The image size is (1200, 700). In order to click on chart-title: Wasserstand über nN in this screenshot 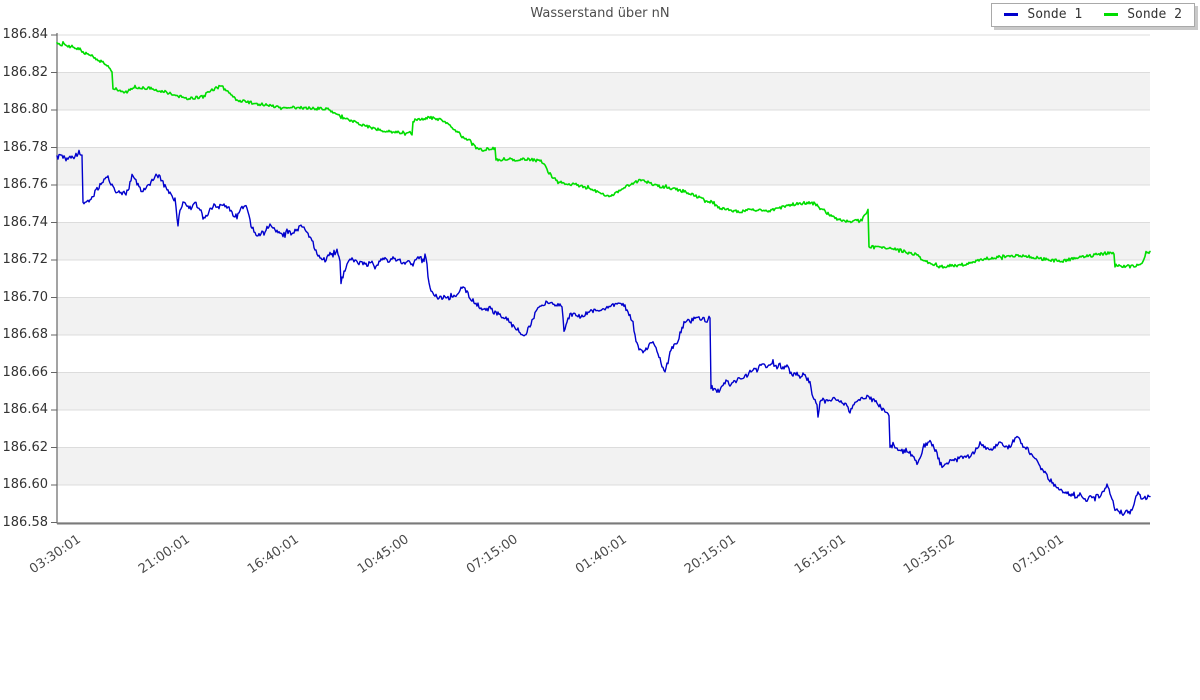, I will do `click(600, 13)`.